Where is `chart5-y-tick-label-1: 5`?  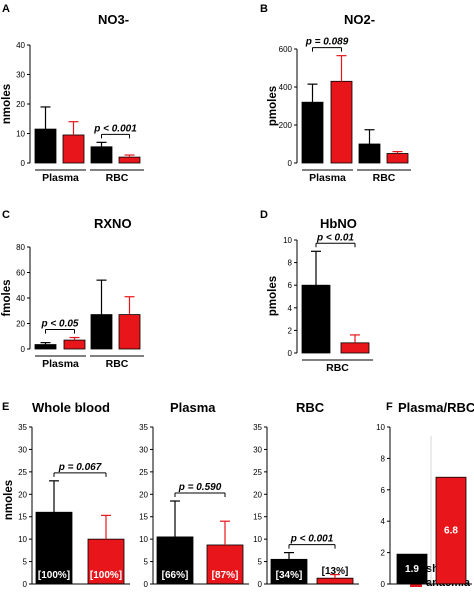
chart5-y-tick-label-1: 5 is located at coordinates (146, 562).